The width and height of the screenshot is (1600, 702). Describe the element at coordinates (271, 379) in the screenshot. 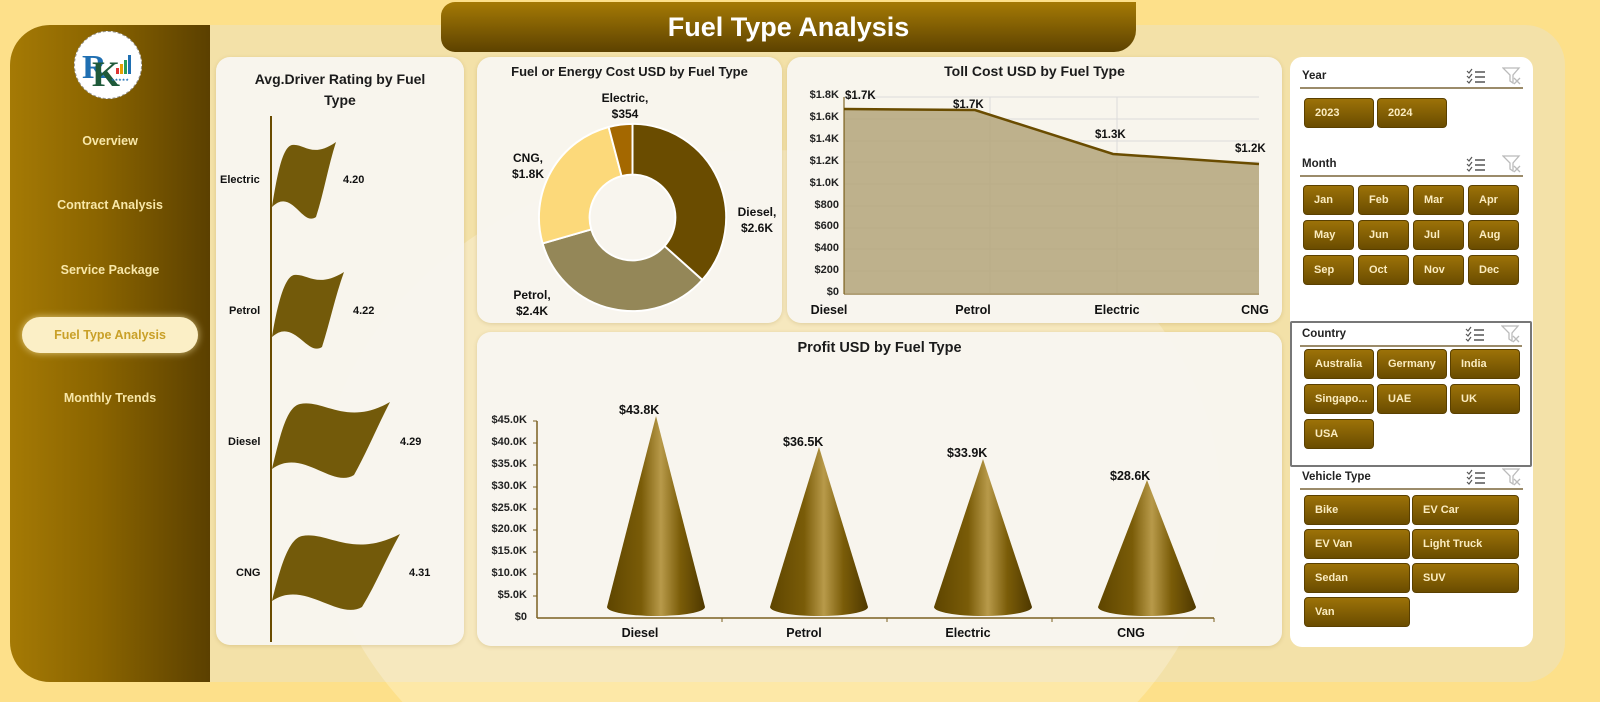

I see `driver-rating-axis` at that location.